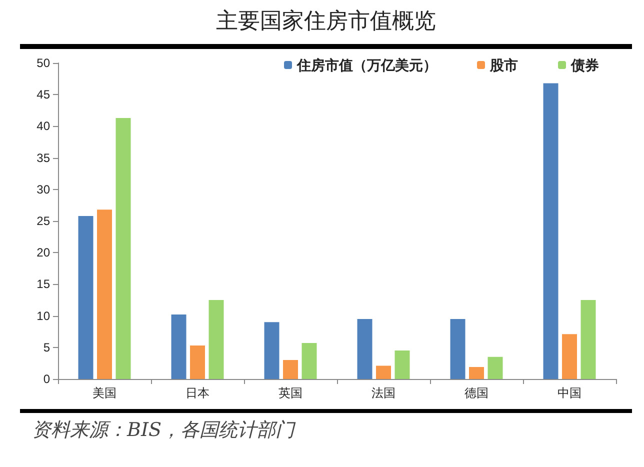 Image resolution: width=644 pixels, height=467 pixels. What do you see at coordinates (104, 393) in the screenshot?
I see `x-tick-label: 美国` at bounding box center [104, 393].